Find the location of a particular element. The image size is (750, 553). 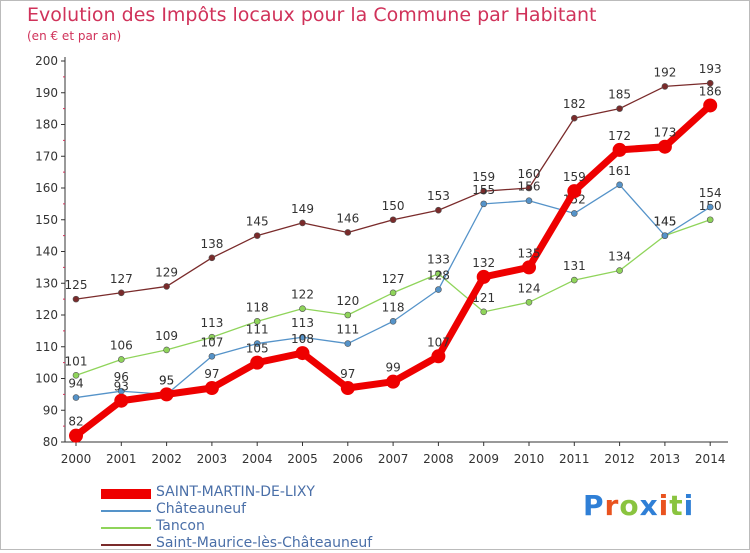

legend-label: Châteauneuf is located at coordinates (201, 509).